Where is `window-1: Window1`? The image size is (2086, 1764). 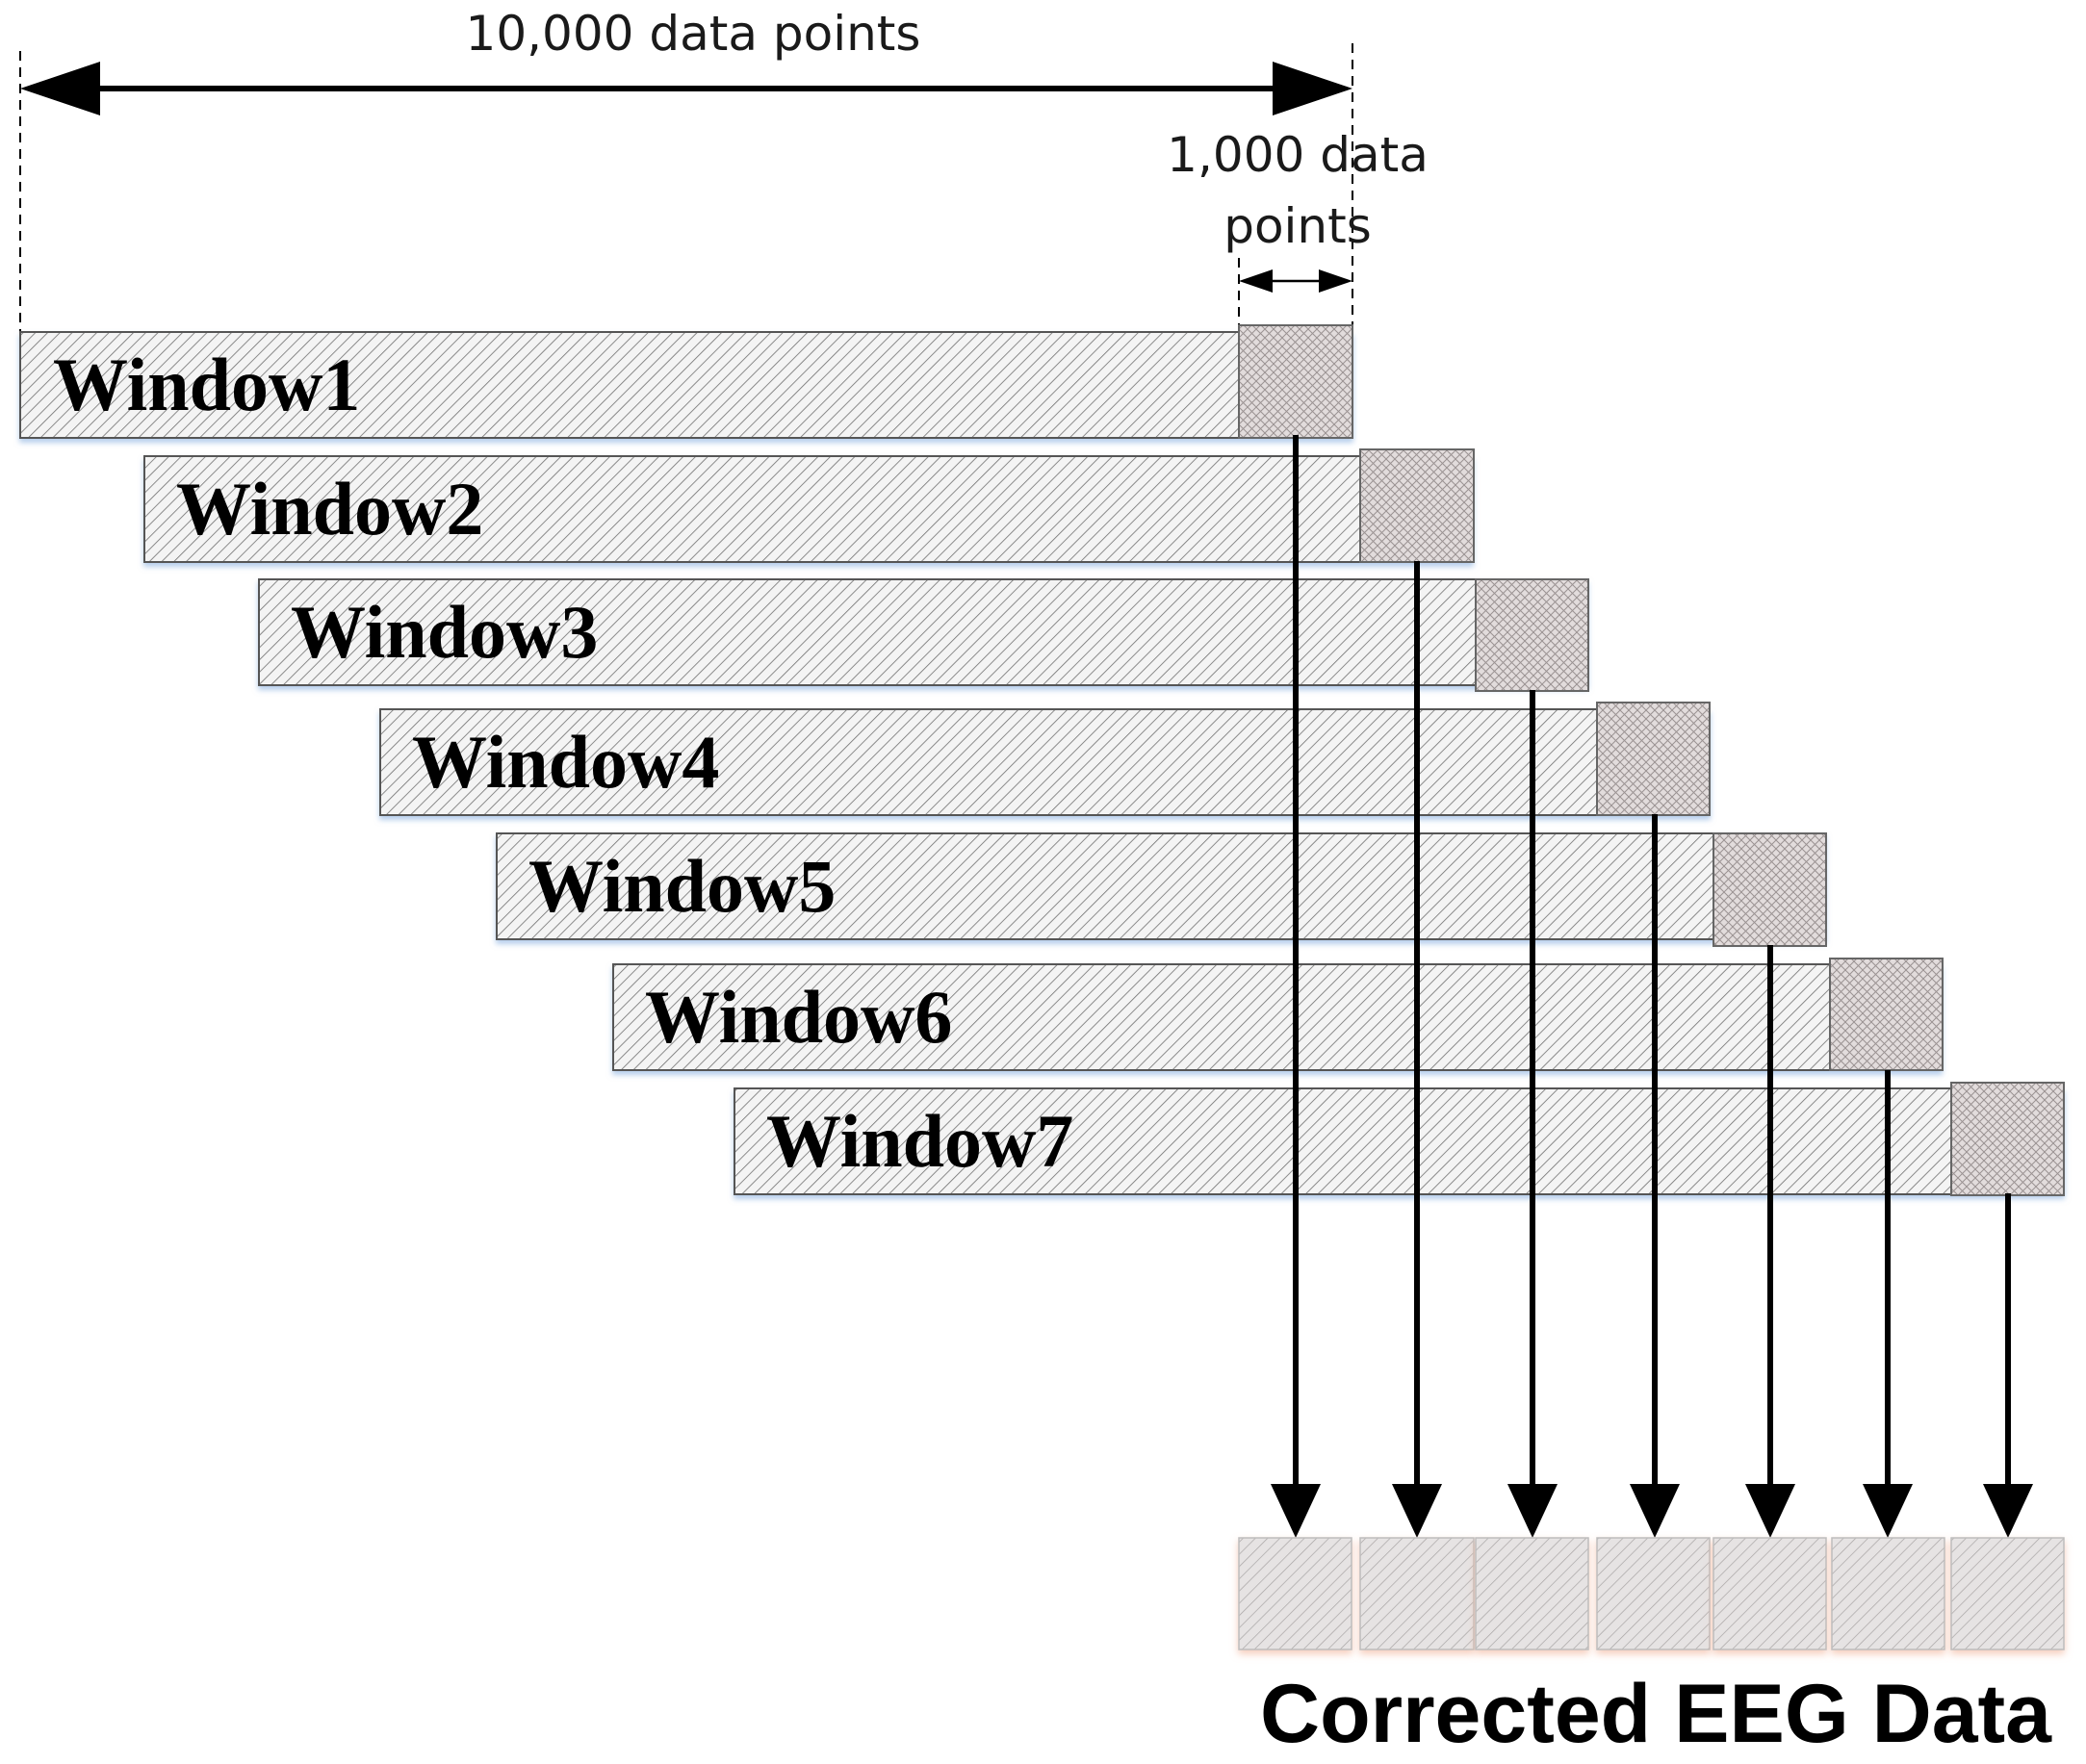
window-1: Window1 is located at coordinates (686, 381).